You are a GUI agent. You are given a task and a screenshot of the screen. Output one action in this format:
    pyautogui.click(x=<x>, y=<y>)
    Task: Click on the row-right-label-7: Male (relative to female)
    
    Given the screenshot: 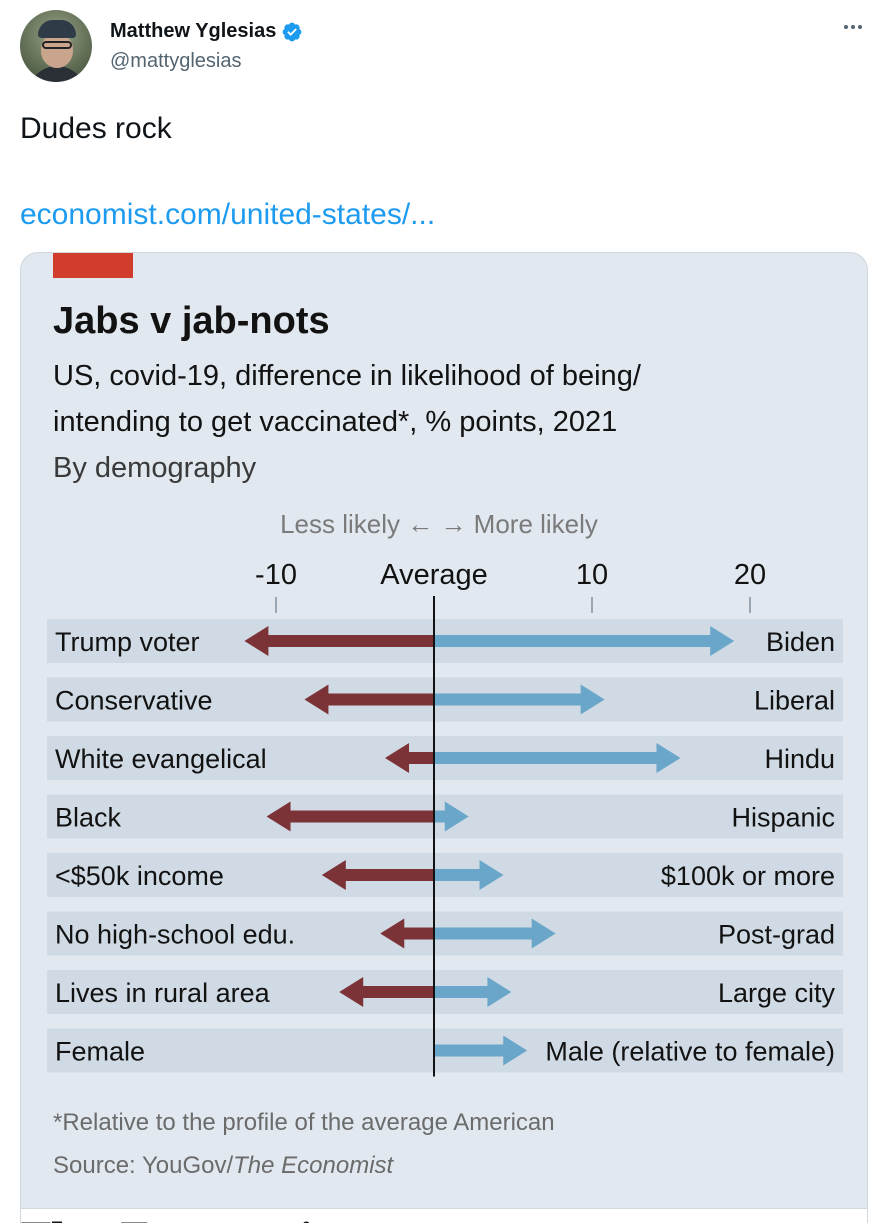 What is the action you would take?
    pyautogui.click(x=690, y=1052)
    